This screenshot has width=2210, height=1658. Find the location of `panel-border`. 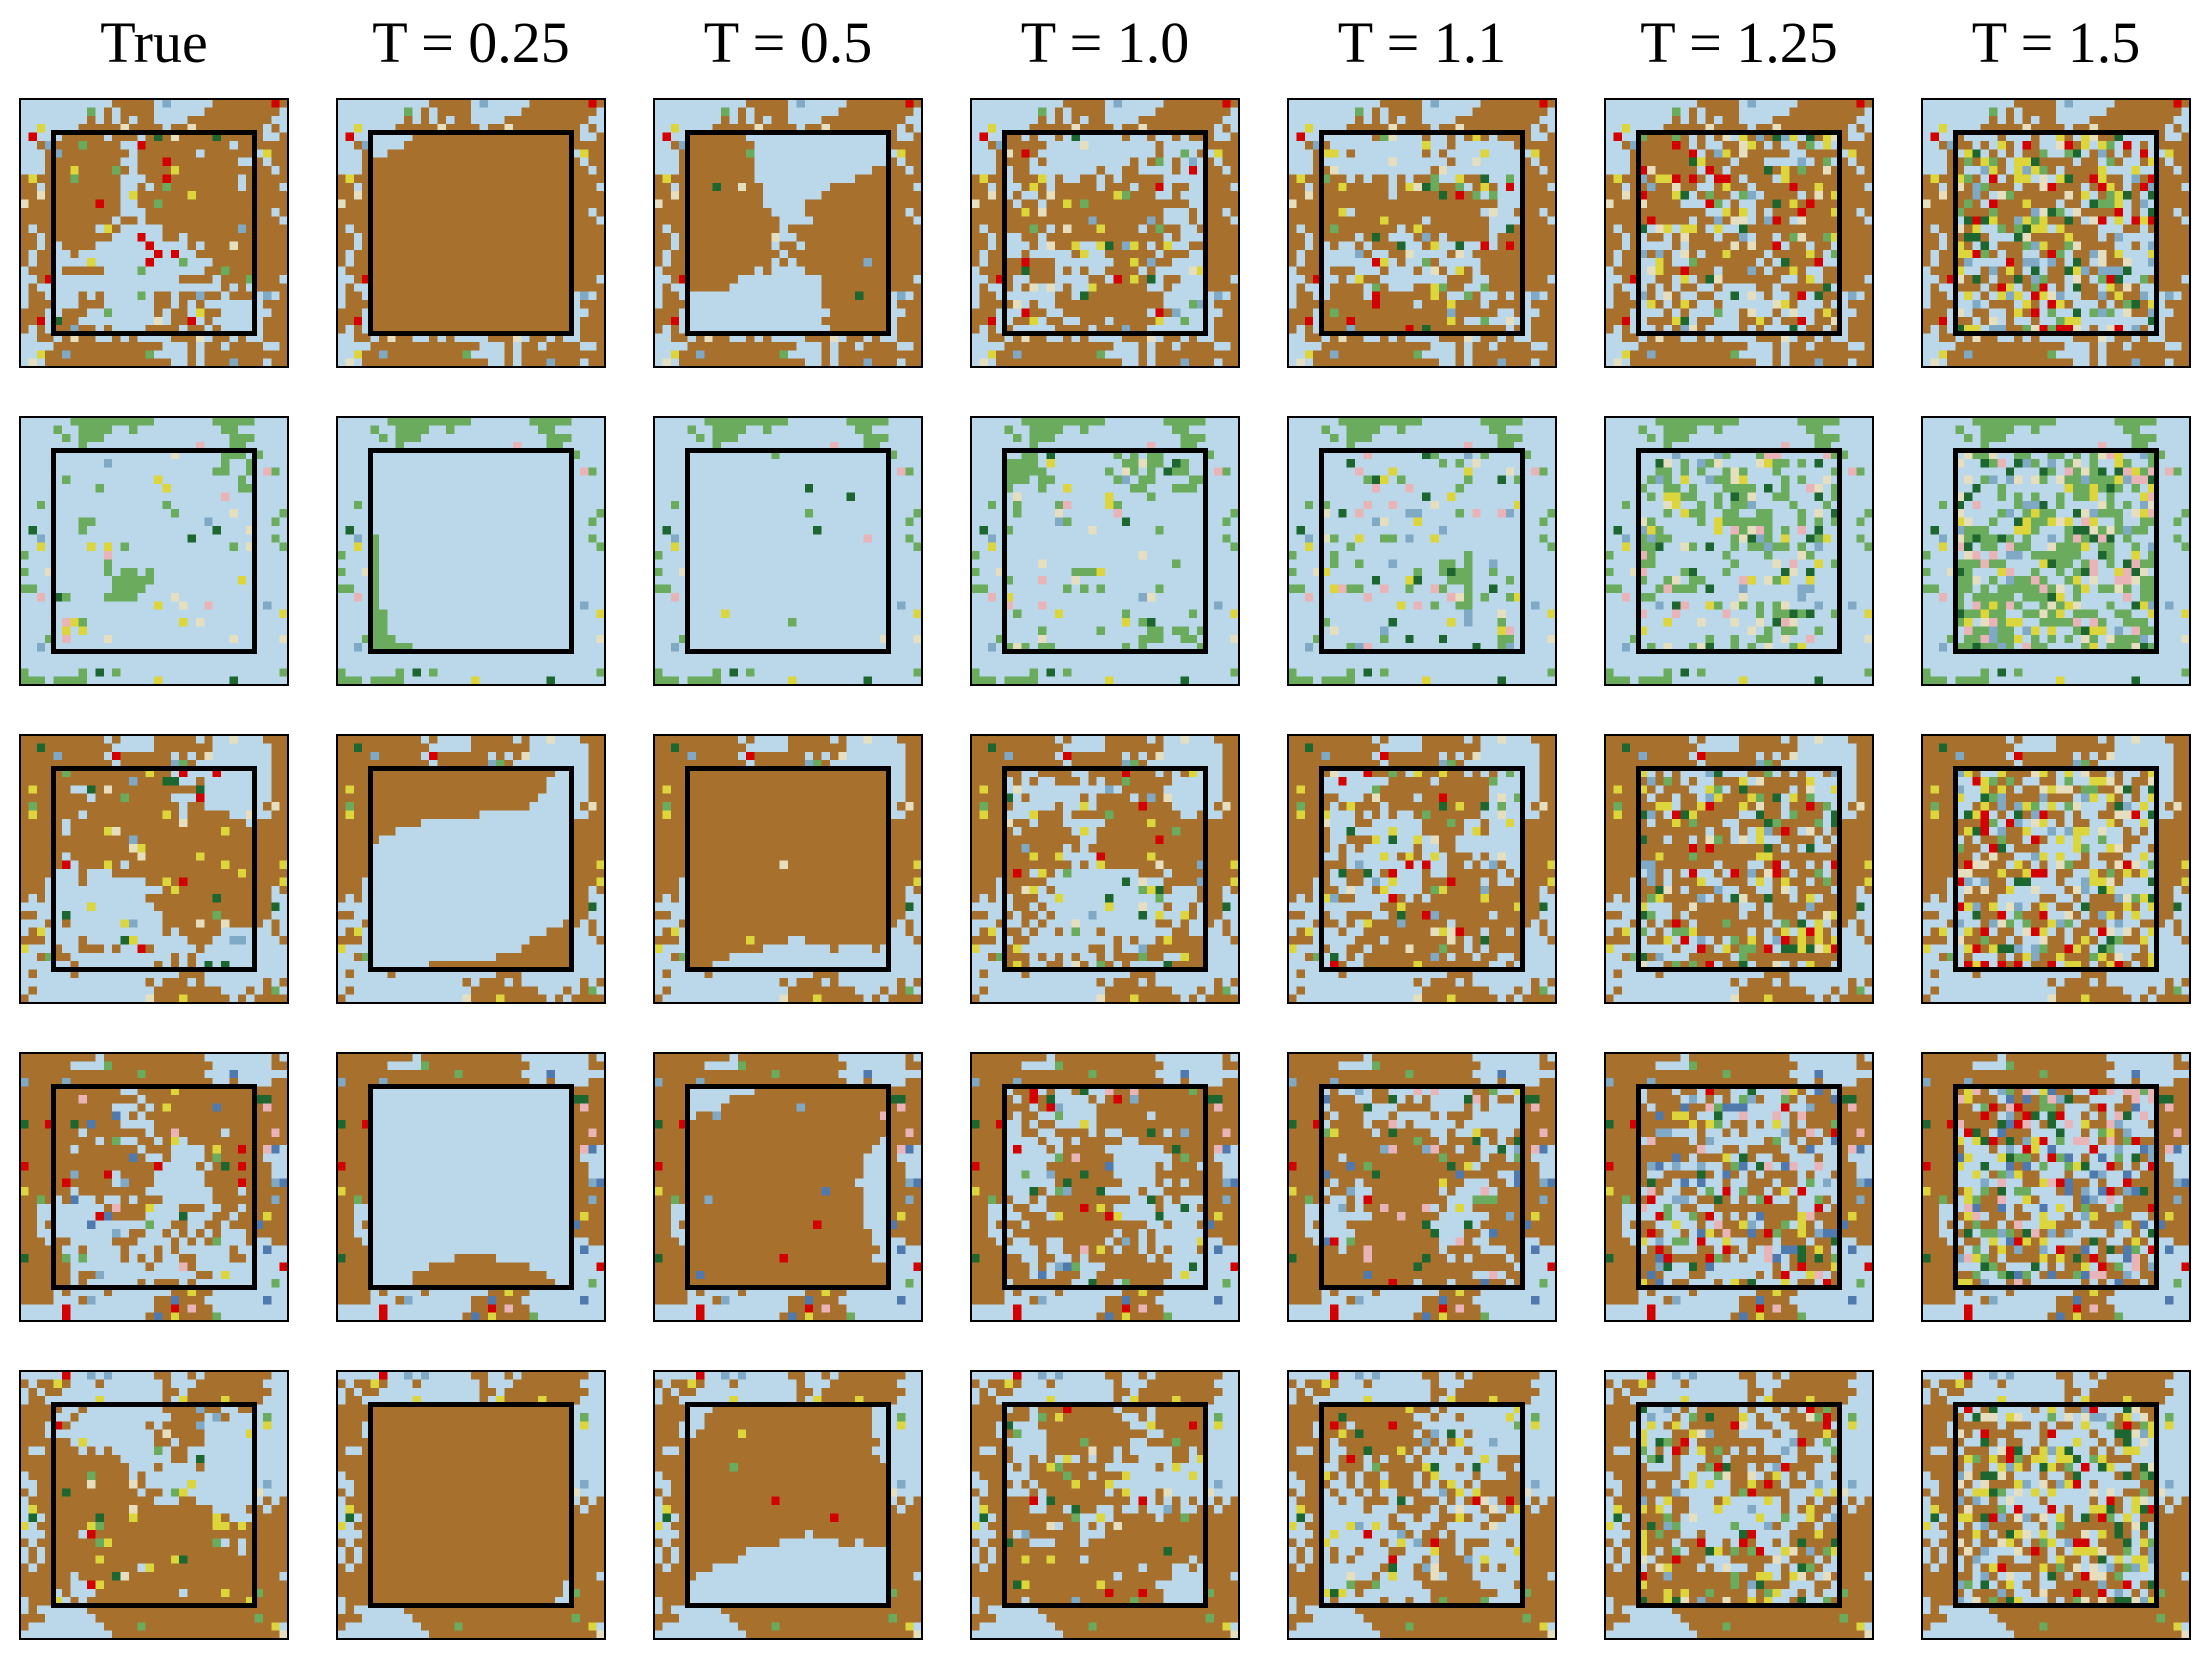

panel-border is located at coordinates (1105, 233).